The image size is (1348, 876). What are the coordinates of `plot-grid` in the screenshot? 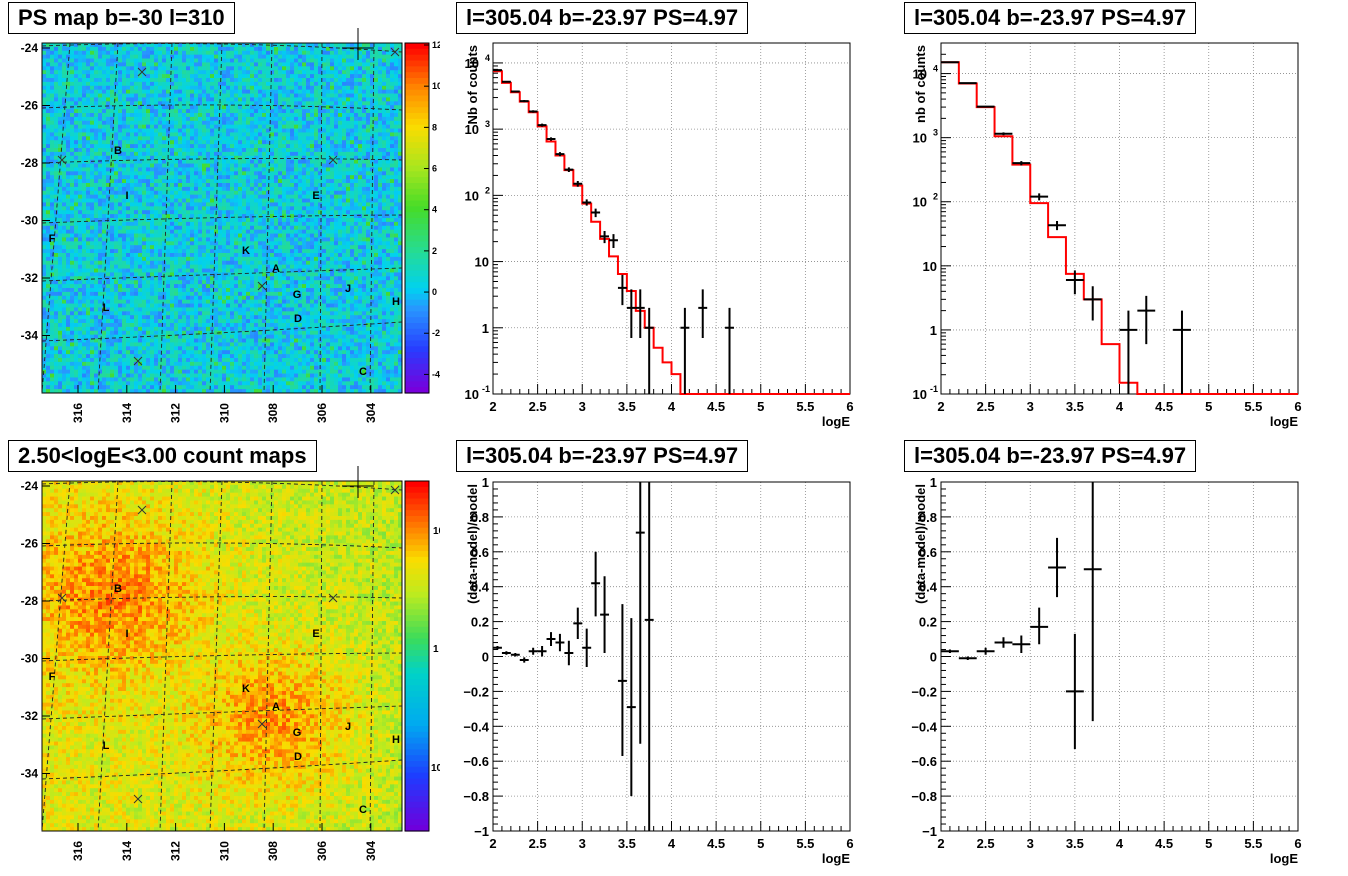 It's located at (1119, 656).